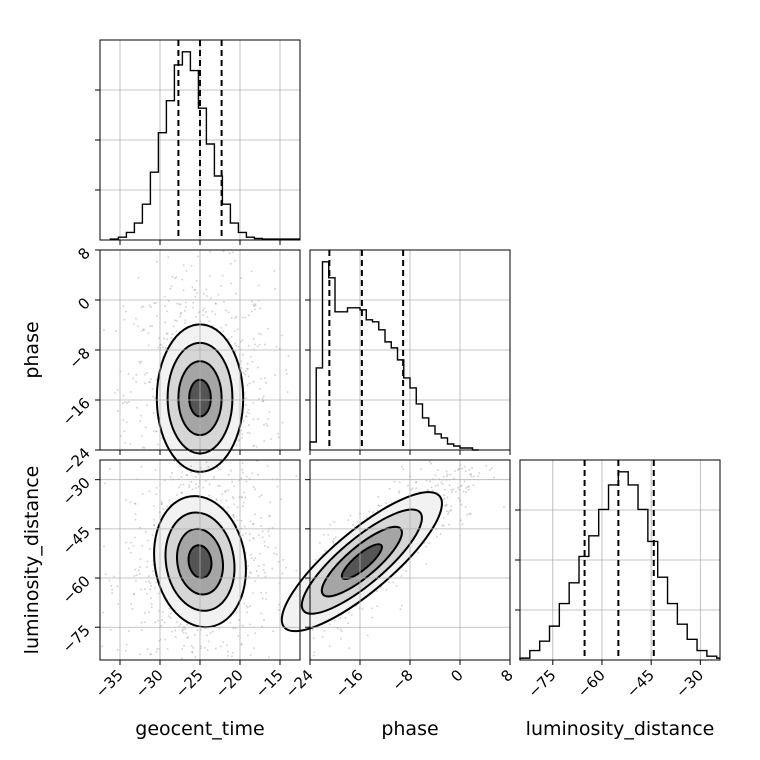 The image size is (760, 760). Describe the element at coordinates (189, 683) in the screenshot. I see `x-tick-label: −25` at that location.